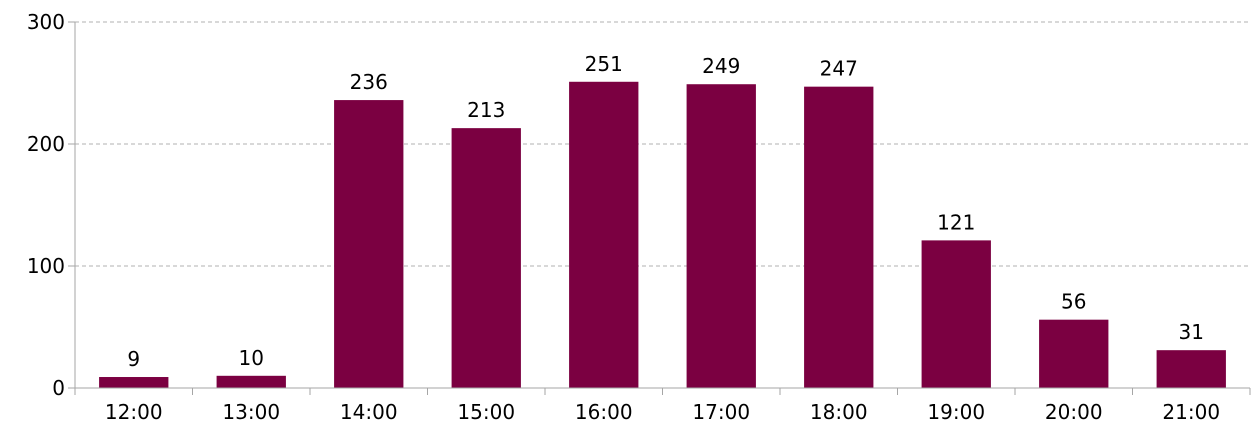 The width and height of the screenshot is (1256, 435). Describe the element at coordinates (46, 144) in the screenshot. I see `y-tick-label: 200` at that location.